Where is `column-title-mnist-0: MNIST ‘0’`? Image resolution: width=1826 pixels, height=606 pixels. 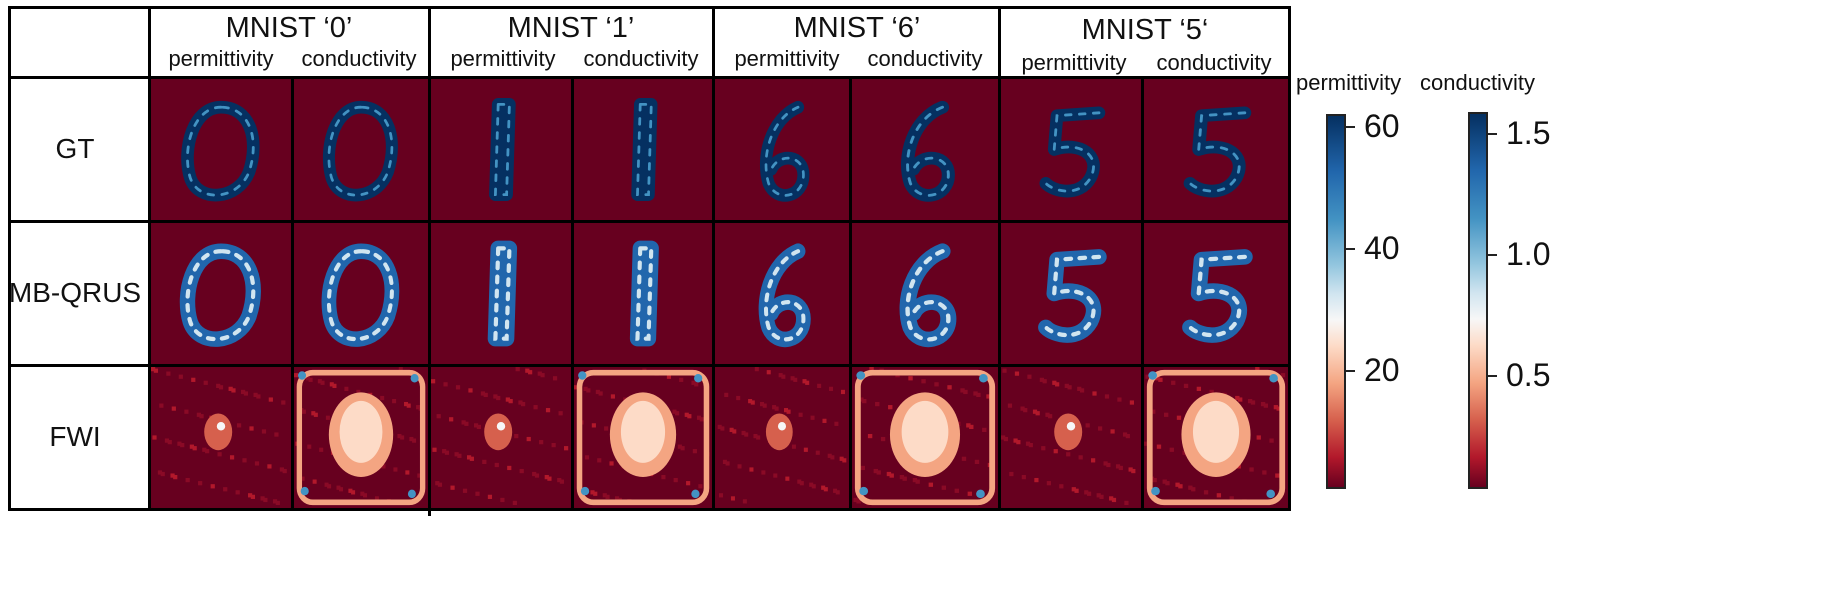 column-title-mnist-0: MNIST ‘0’ is located at coordinates (289, 28).